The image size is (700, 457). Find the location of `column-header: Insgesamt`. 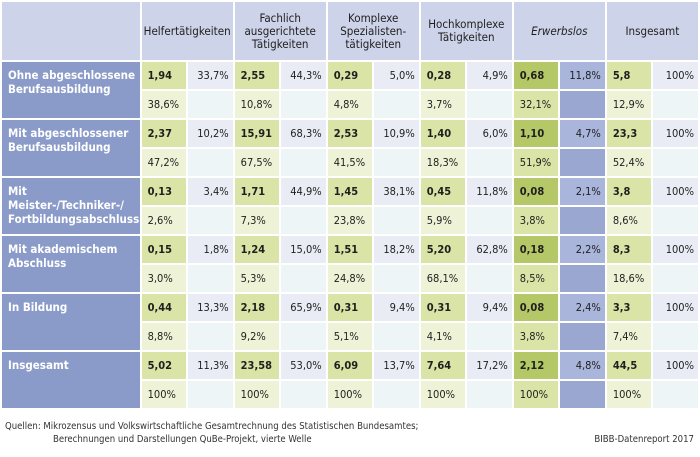

column-header: Insgesamt is located at coordinates (652, 31).